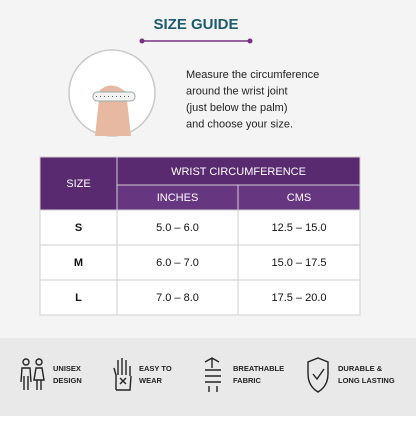 The height and width of the screenshot is (421, 416). I want to click on instruction-line: and choose your size., so click(239, 124).